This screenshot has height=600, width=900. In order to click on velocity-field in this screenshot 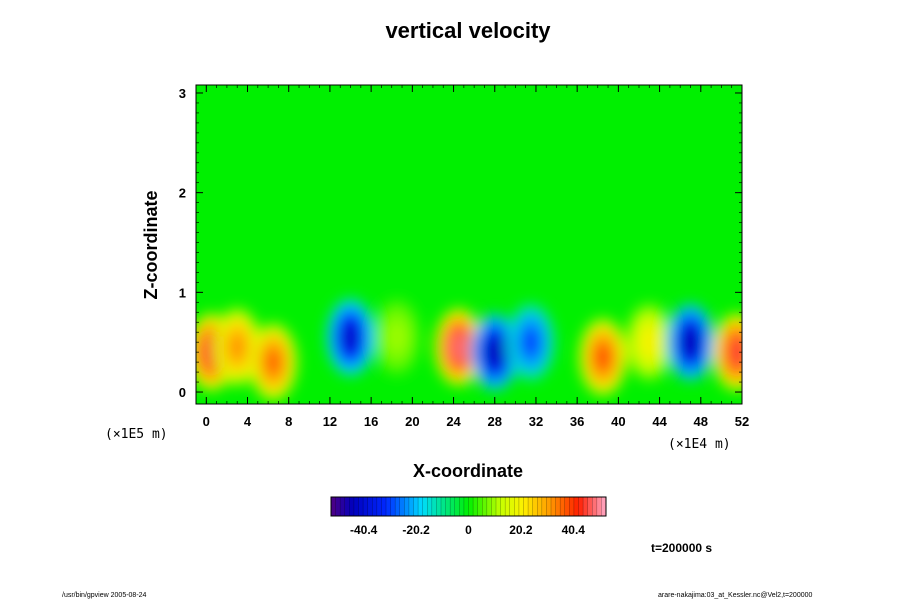, I will do `click(469, 350)`.